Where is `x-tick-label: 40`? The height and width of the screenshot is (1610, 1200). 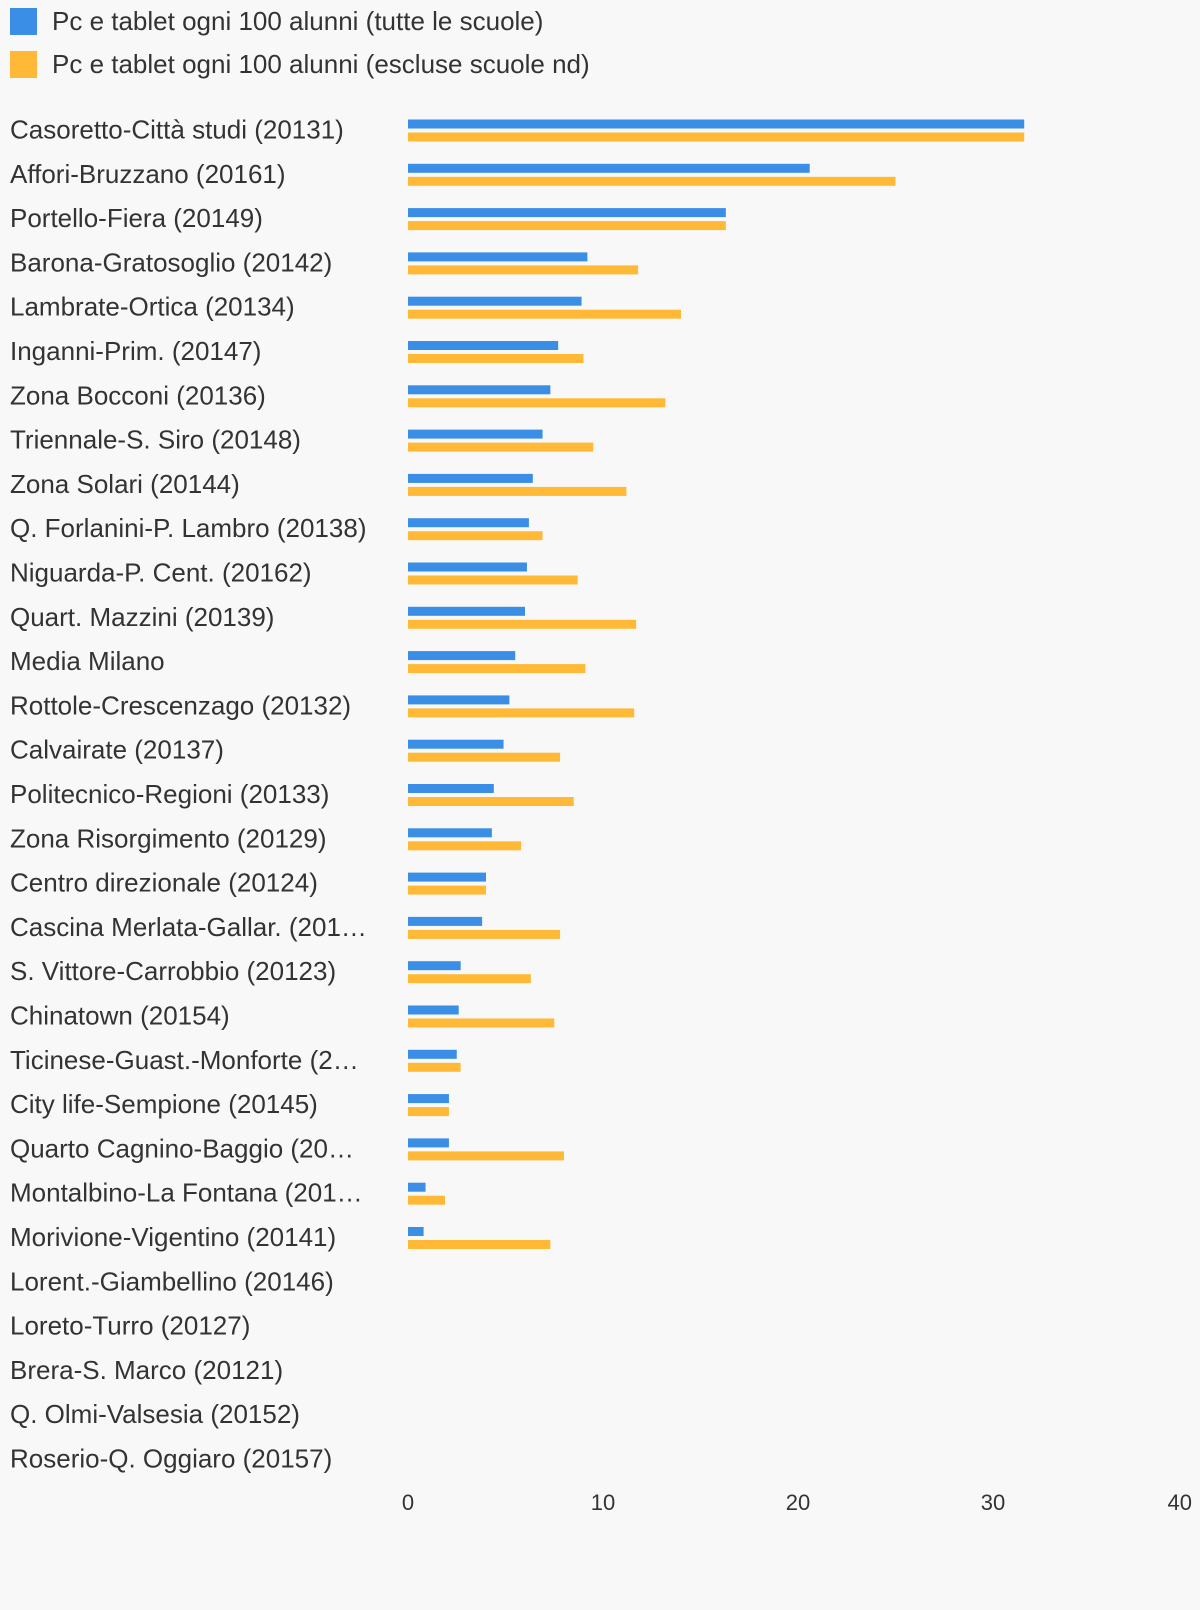 x-tick-label: 40 is located at coordinates (1180, 1502).